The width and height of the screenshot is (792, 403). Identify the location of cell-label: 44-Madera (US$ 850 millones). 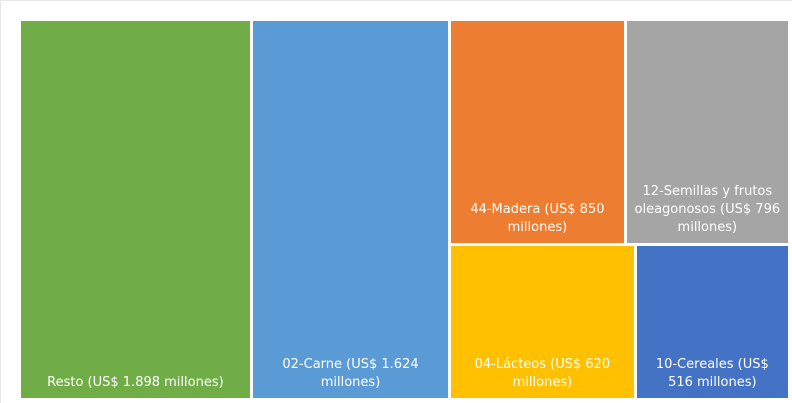
(537, 218).